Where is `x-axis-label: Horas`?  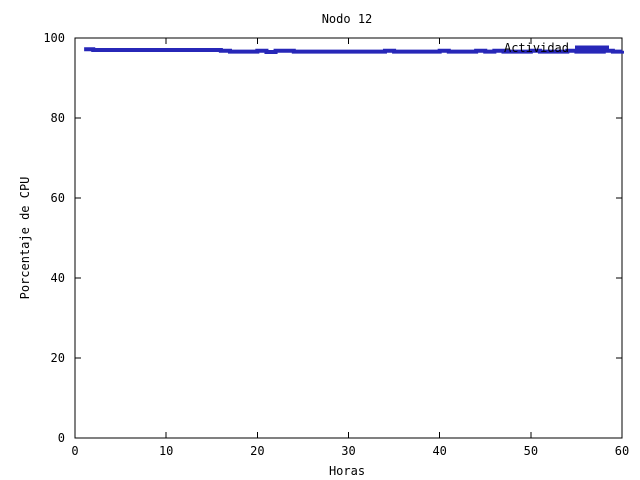 x-axis-label: Horas is located at coordinates (347, 471).